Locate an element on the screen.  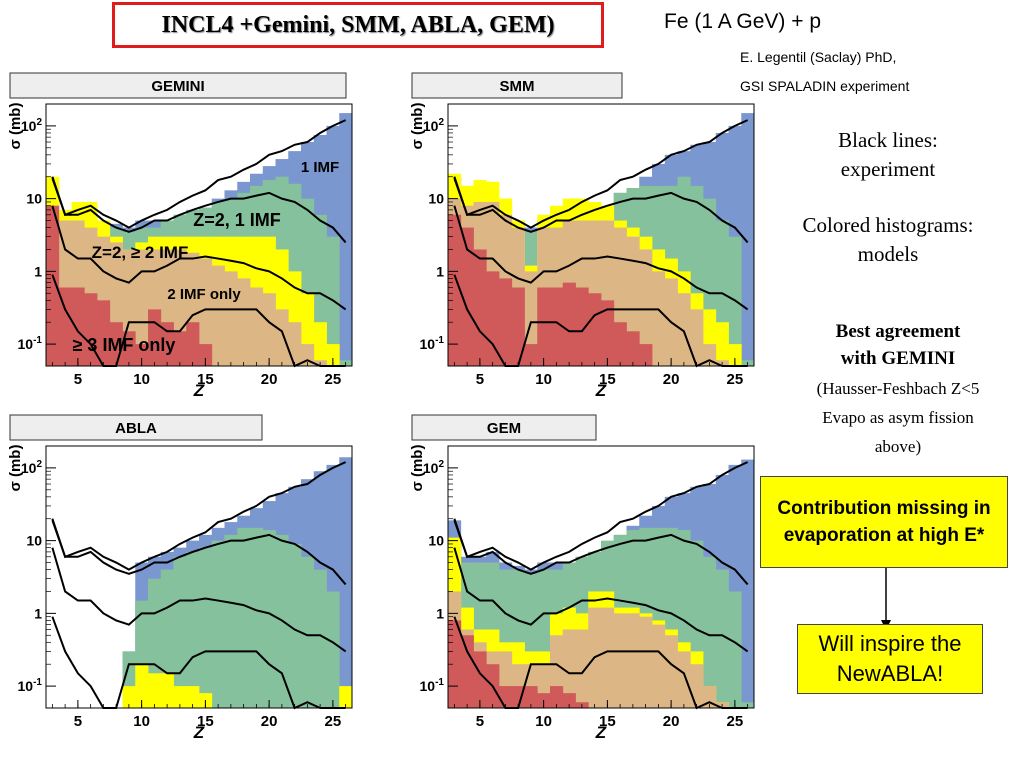
note-best-detail-3: above) is located at coordinates (898, 446).